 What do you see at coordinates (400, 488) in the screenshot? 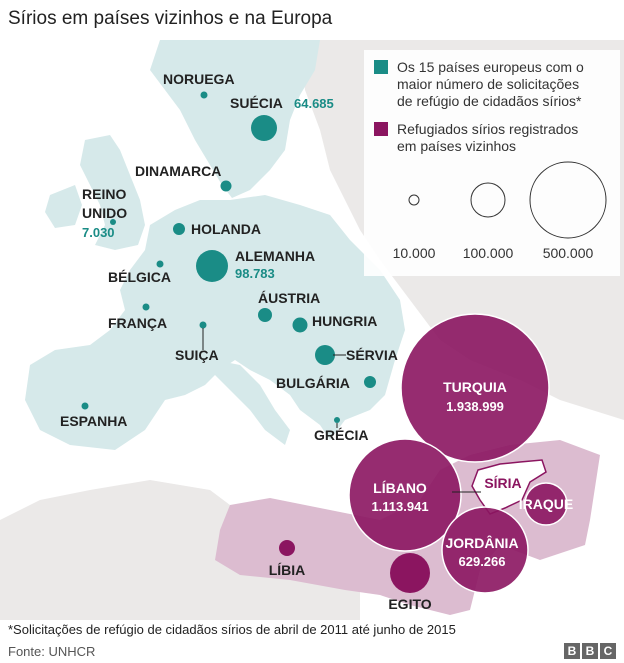
I see `label-libano: LÍBANO` at bounding box center [400, 488].